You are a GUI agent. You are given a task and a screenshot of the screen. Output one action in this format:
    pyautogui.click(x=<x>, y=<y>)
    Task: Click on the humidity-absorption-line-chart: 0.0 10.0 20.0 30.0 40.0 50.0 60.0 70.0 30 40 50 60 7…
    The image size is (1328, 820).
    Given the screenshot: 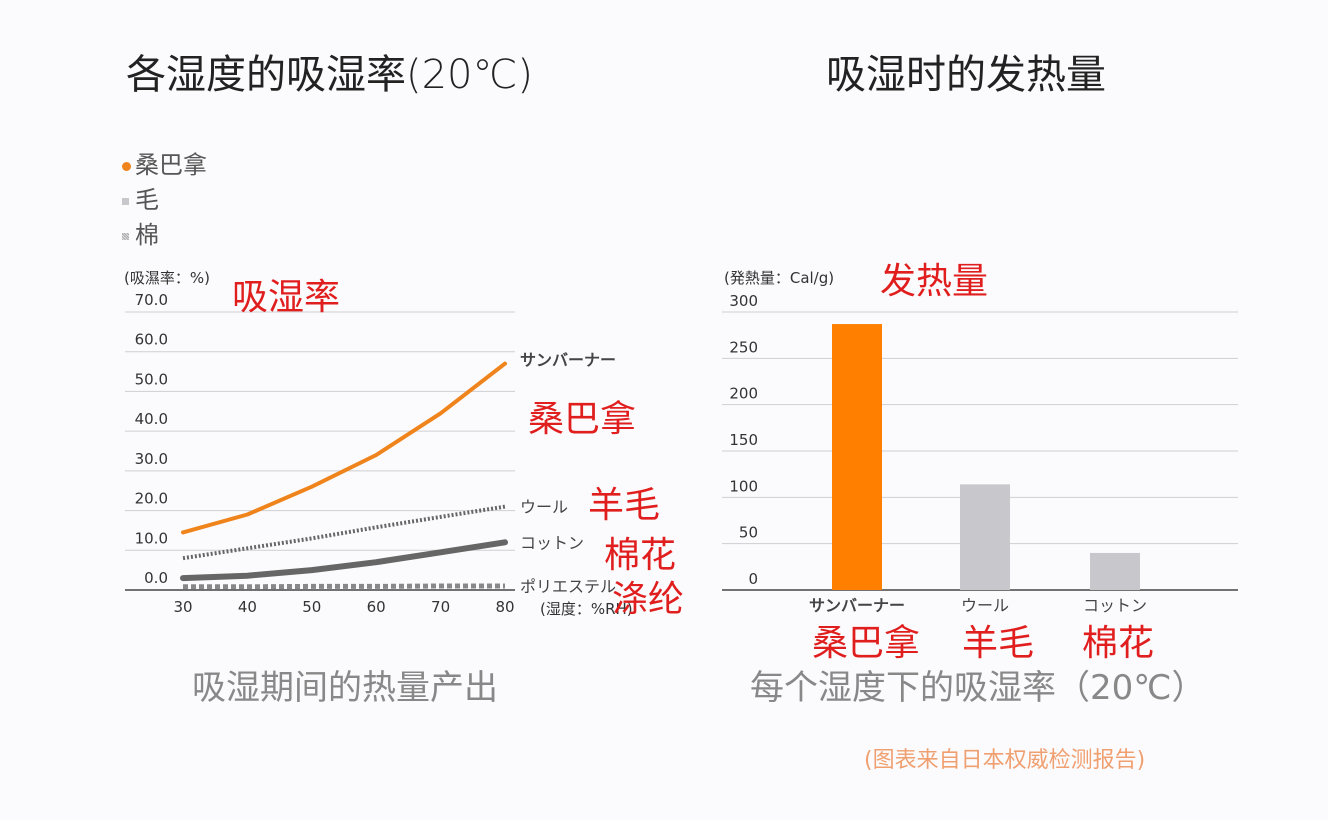 What is the action you would take?
    pyautogui.click(x=370, y=453)
    